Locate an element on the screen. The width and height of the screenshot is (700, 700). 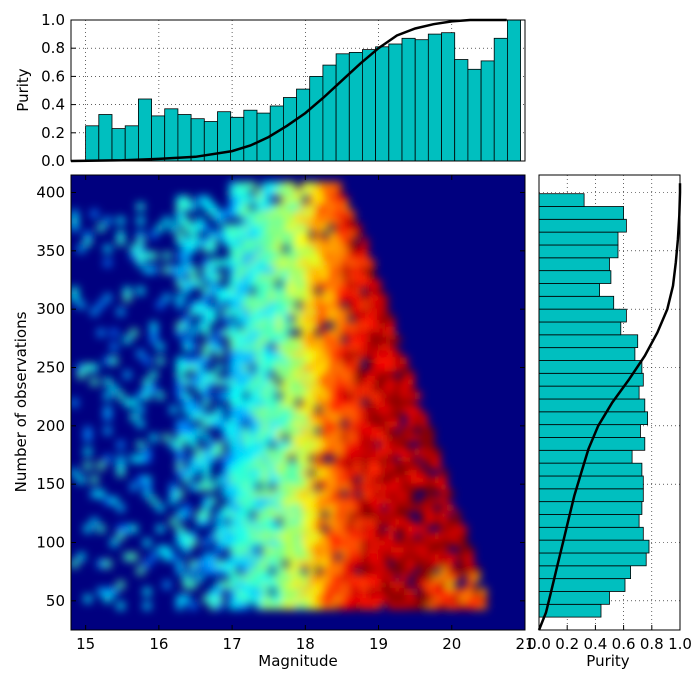
heatmap-x-label: Magnitude is located at coordinates (297, 661).